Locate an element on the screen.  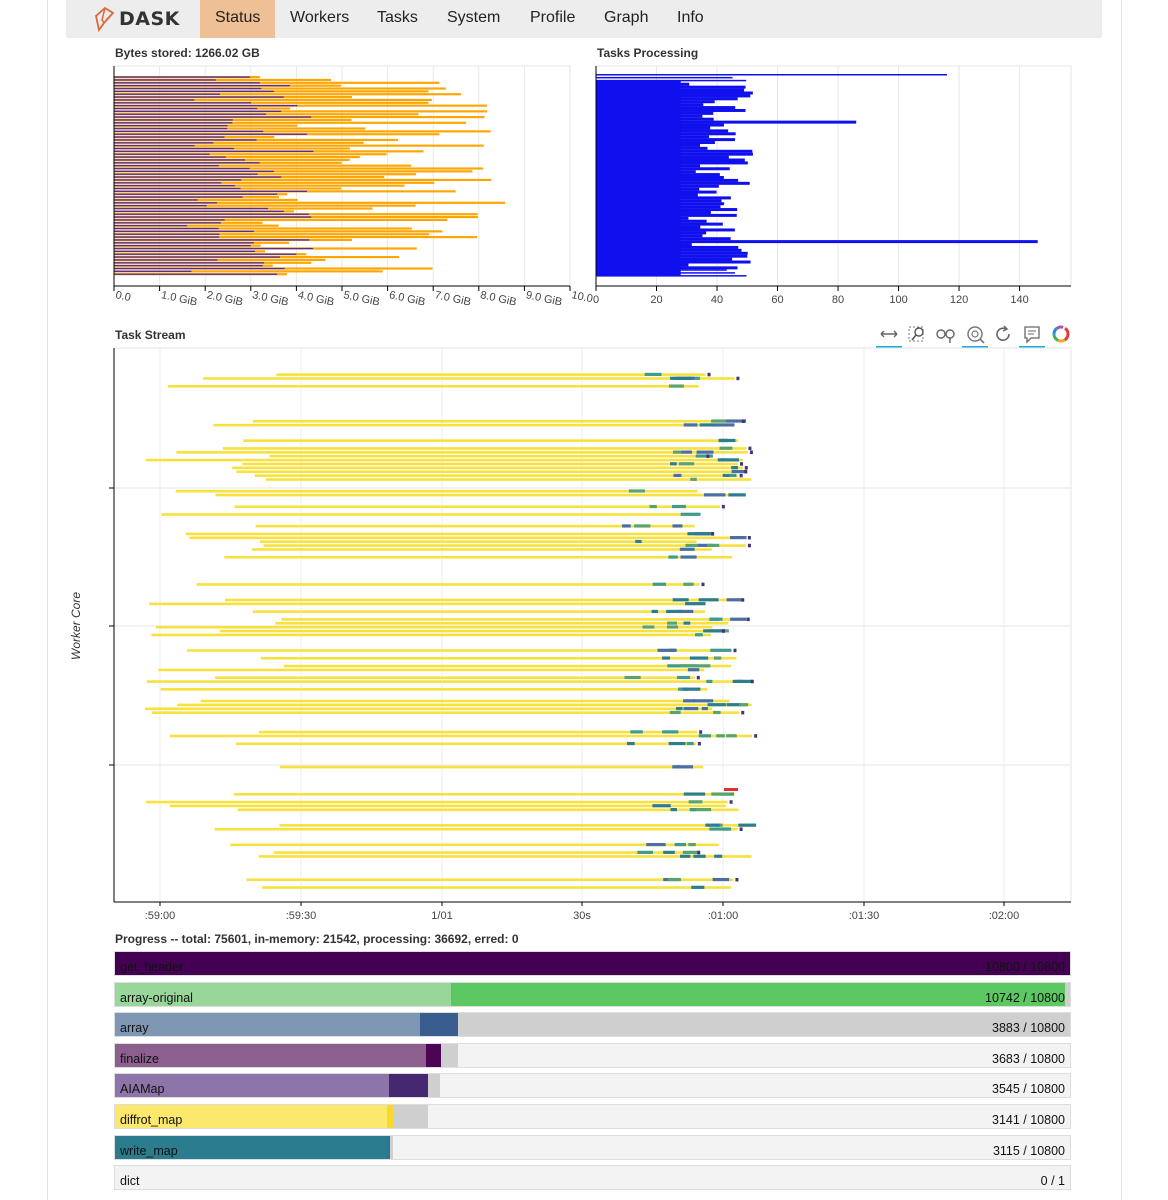
progress-row-get-header: get_header 10800 / 10800 is located at coordinates (592, 963).